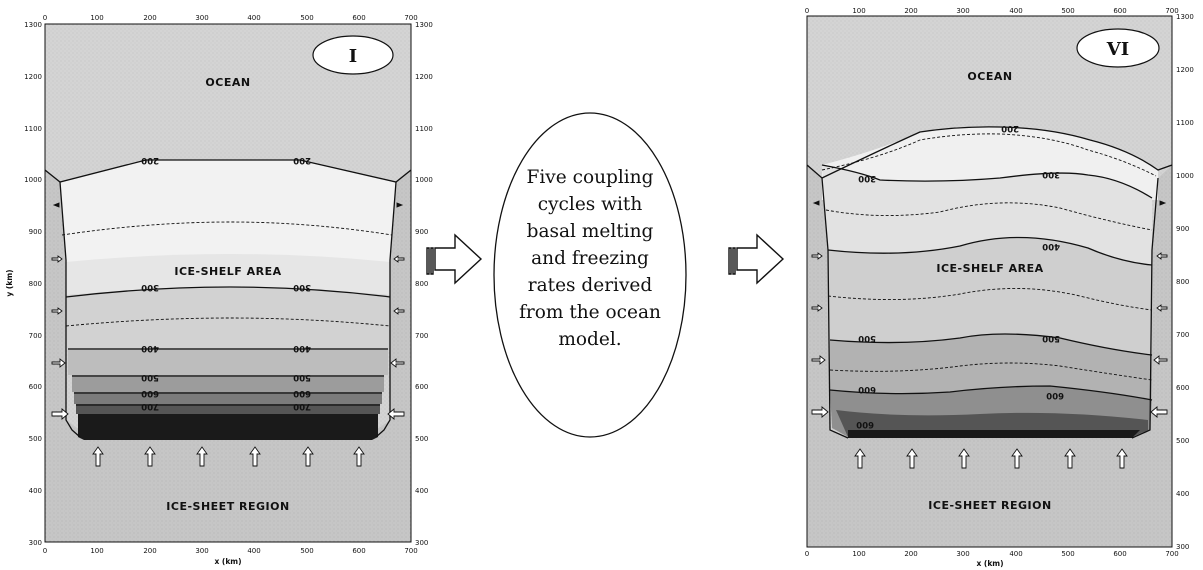  I want to click on y-tick: 1000, so click(424, 180).